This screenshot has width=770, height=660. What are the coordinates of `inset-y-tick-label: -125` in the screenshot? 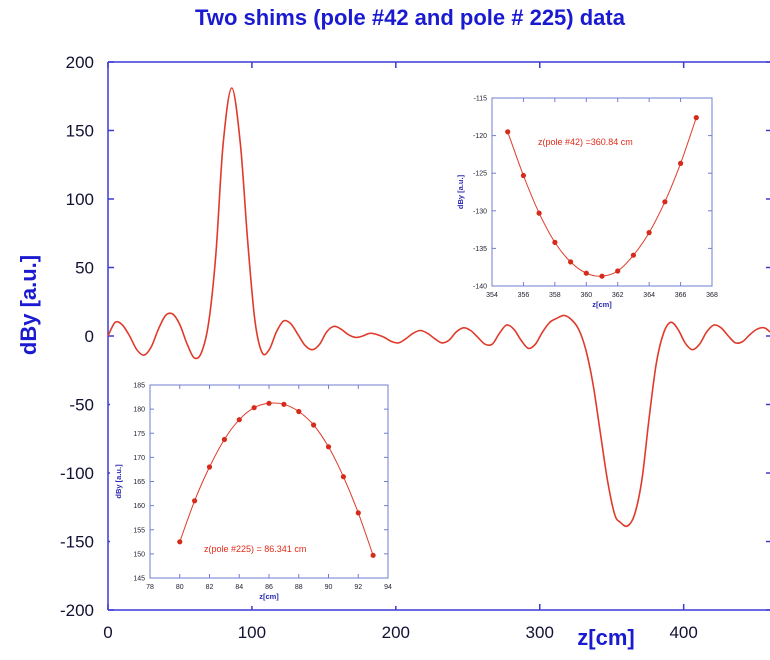 It's located at (480, 174).